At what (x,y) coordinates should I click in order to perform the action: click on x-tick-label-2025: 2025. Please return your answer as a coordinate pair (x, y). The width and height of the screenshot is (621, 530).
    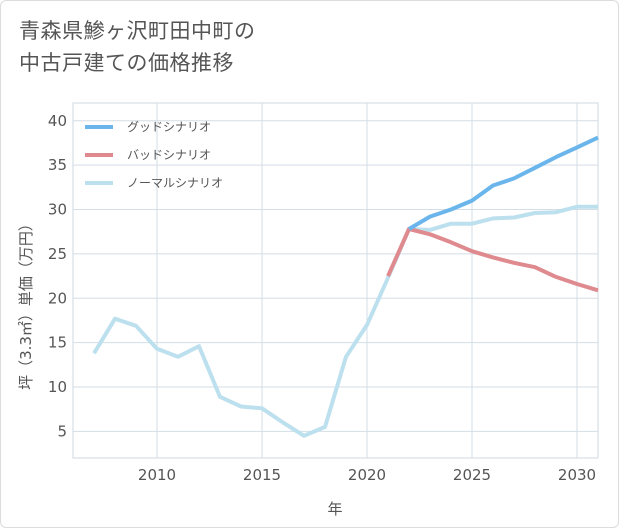
    Looking at the image, I should click on (472, 475).